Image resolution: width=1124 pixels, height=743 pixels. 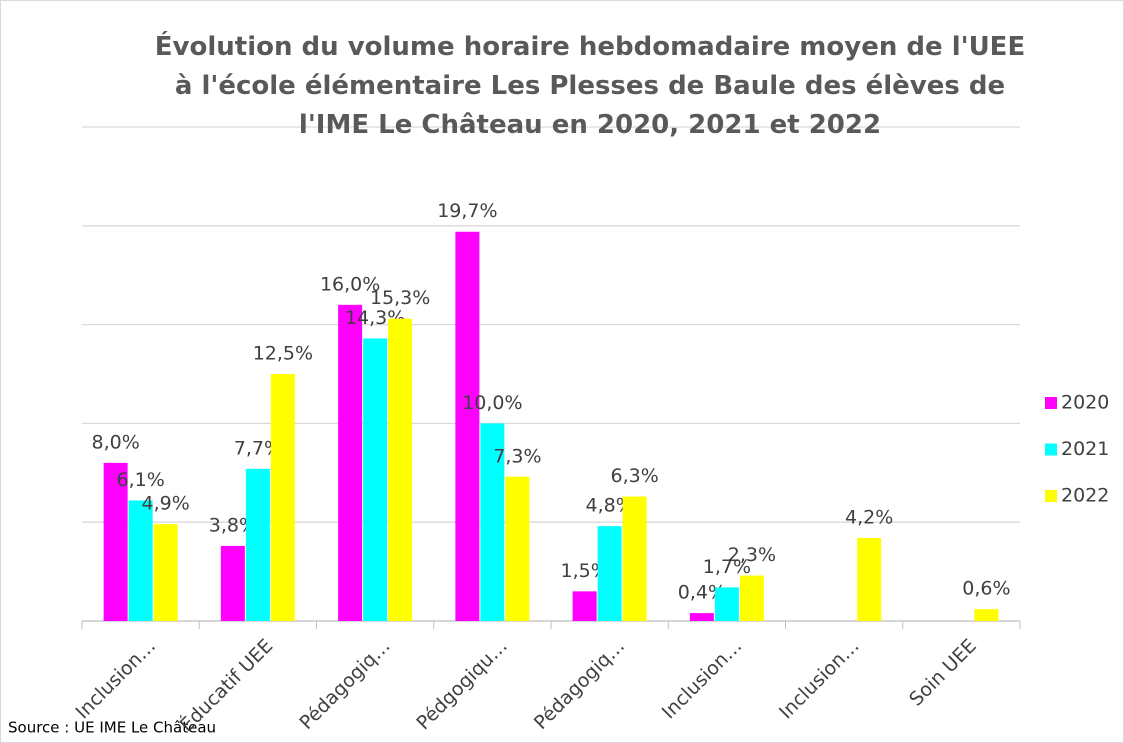 I want to click on data-label: 6,3%, so click(x=634, y=476).